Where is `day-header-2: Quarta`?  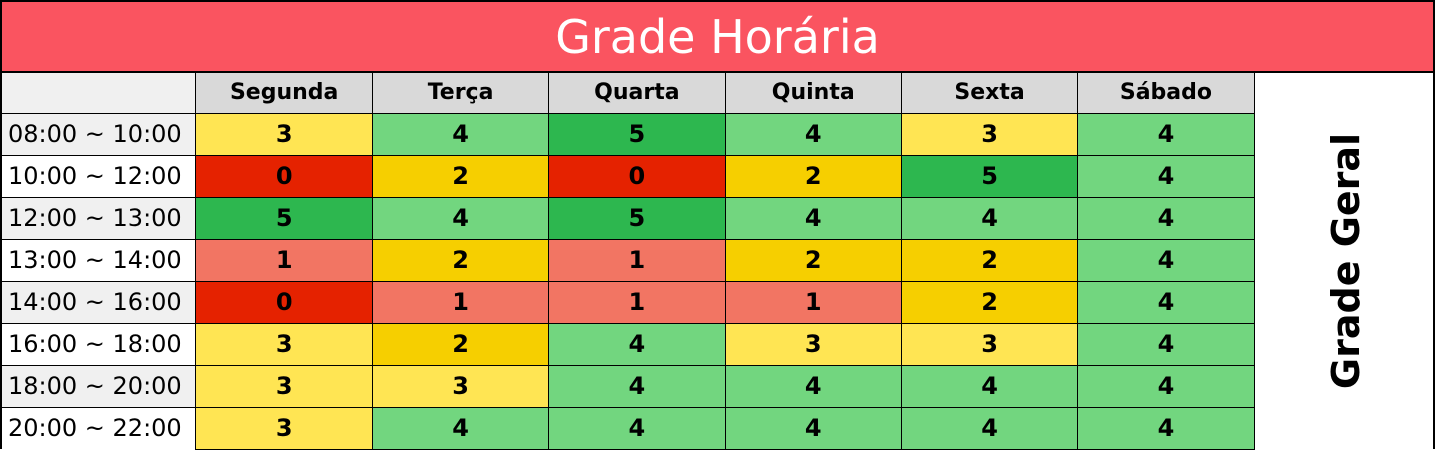 day-header-2: Quarta is located at coordinates (637, 93).